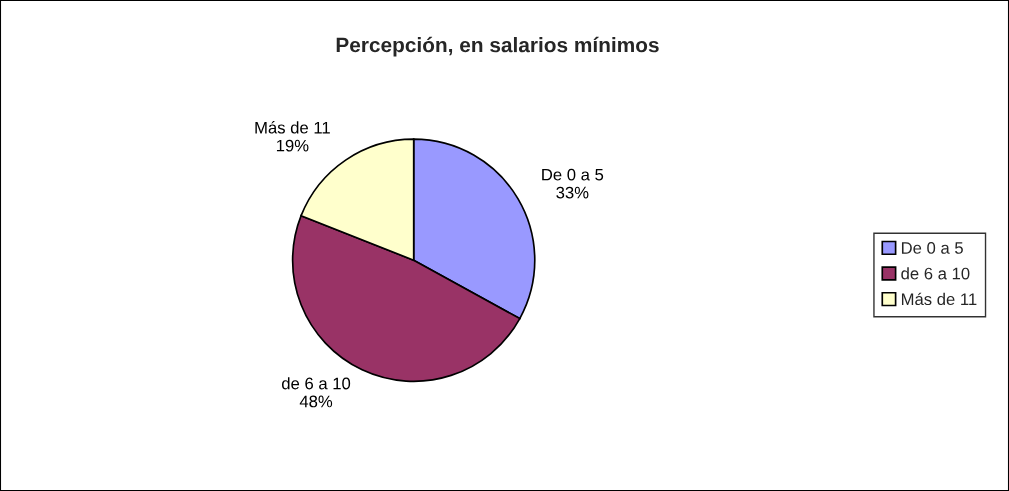  I want to click on slice-label: De 0 a 5, so click(573, 174).